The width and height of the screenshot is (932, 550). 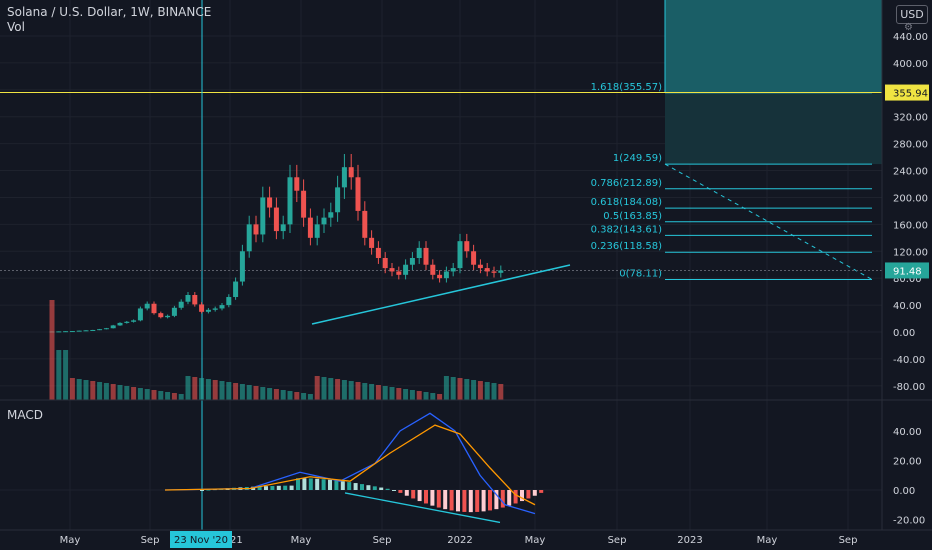 What do you see at coordinates (627, 229) in the screenshot?
I see `fib-level-label: 0.382(143.61)` at bounding box center [627, 229].